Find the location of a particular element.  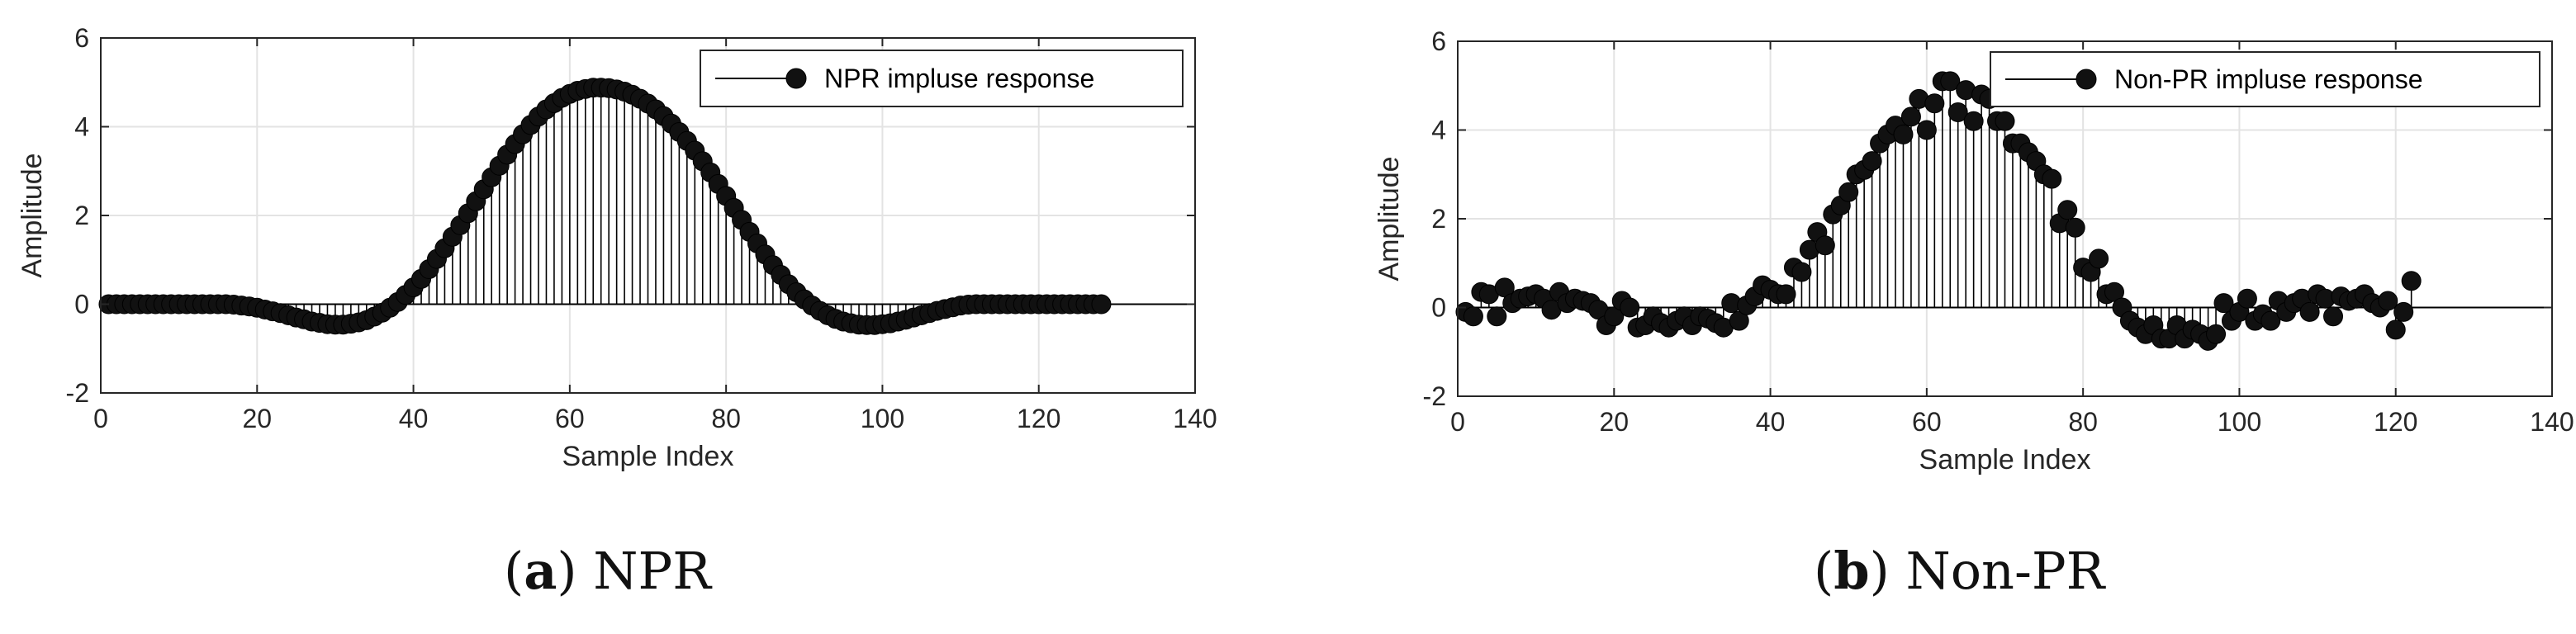

caption-a-text: NPR is located at coordinates (652, 571).